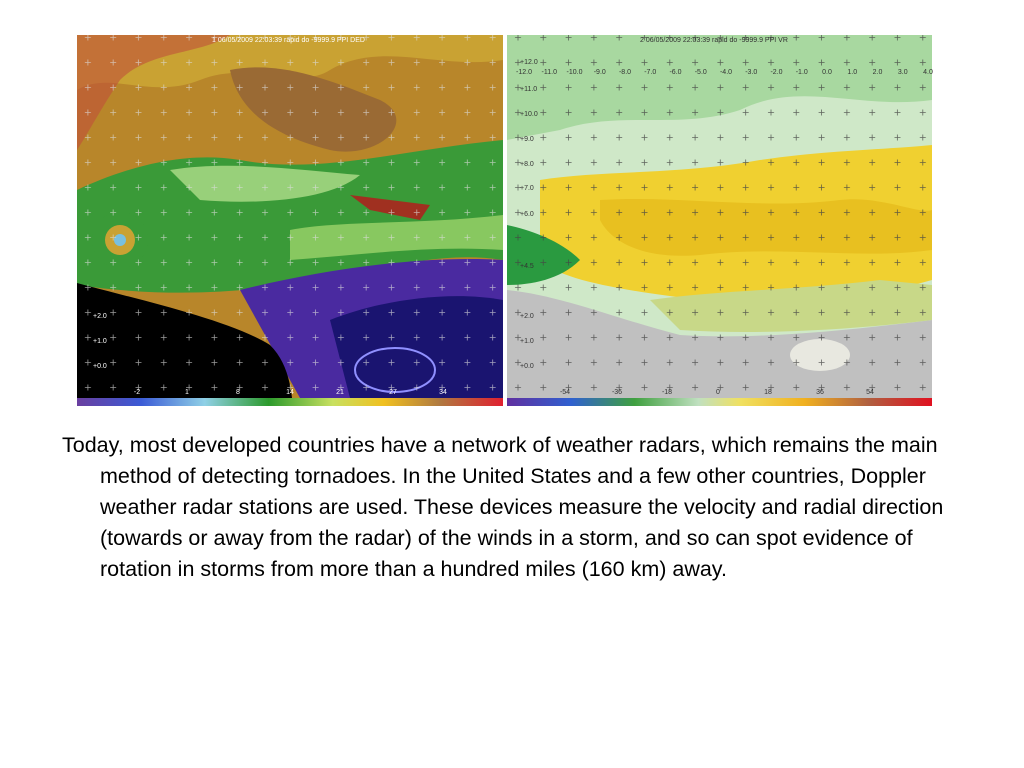 The height and width of the screenshot is (768, 1024). I want to click on x-label: -2.0, so click(776, 72).